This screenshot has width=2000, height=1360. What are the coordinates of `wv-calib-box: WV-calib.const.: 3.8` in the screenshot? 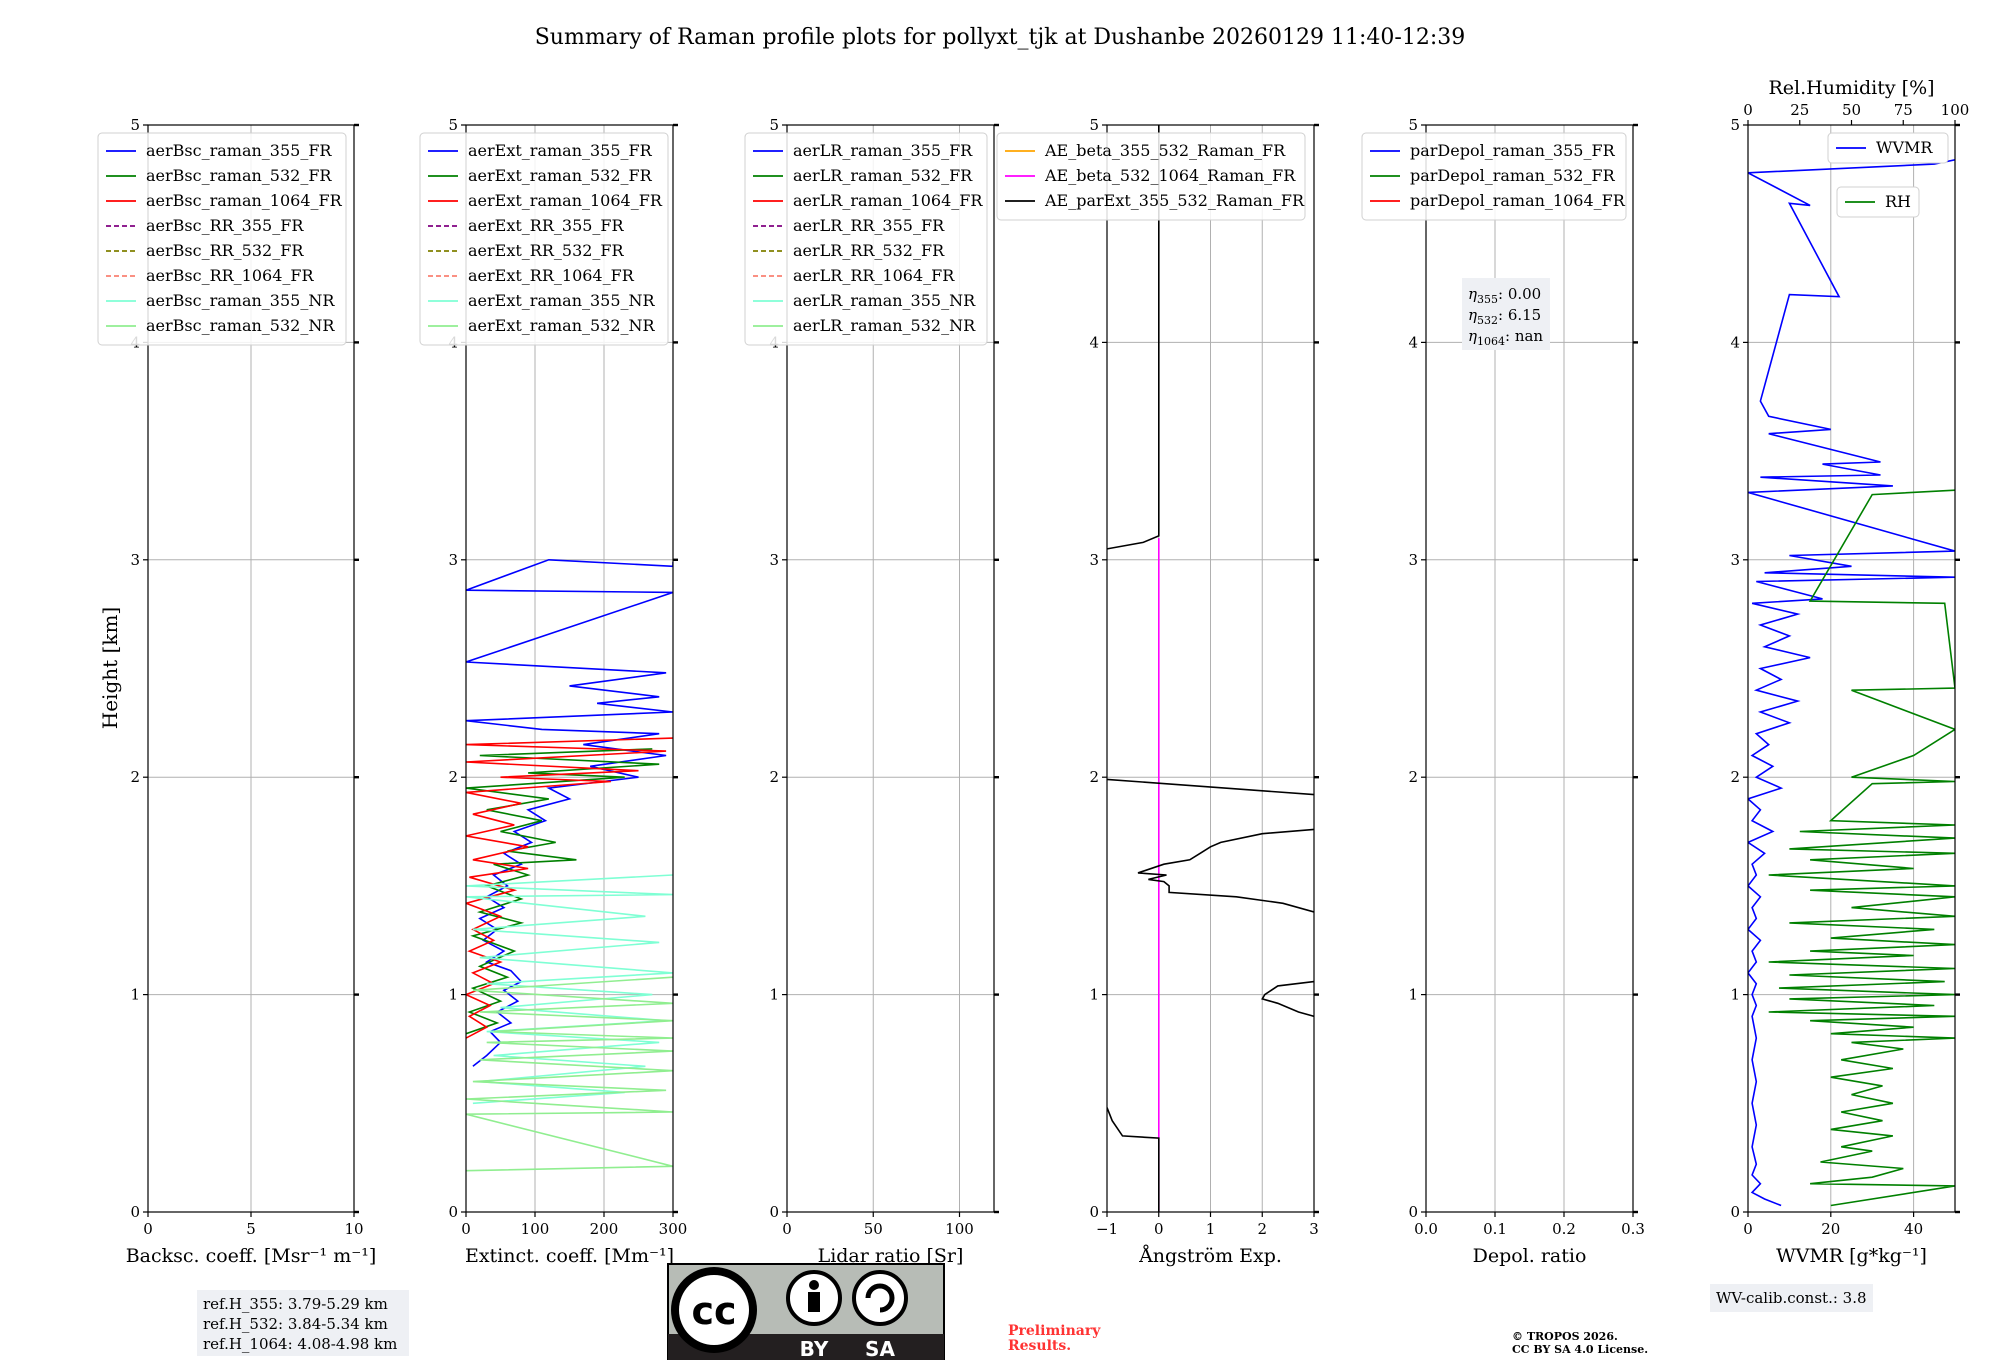 It's located at (1791, 1298).